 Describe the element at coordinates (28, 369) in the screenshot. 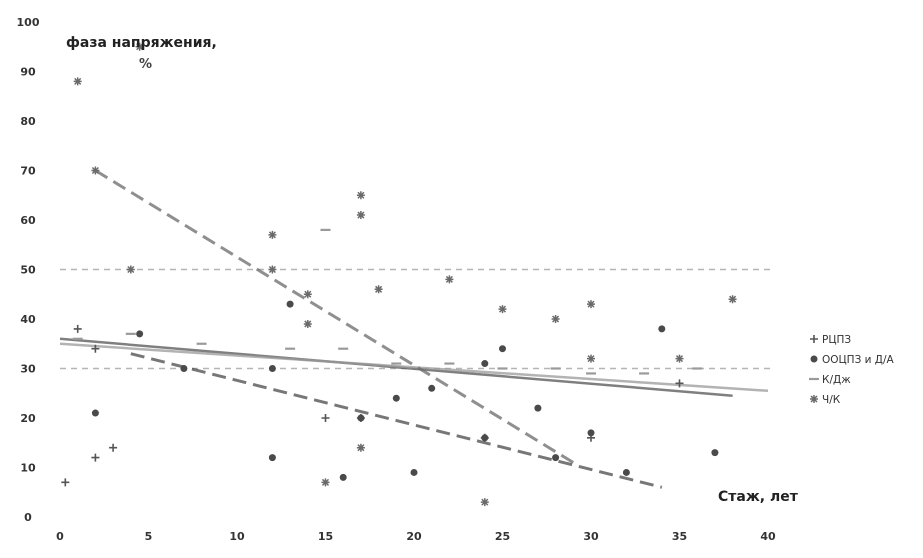

I see `y-tick-label: 30` at that location.